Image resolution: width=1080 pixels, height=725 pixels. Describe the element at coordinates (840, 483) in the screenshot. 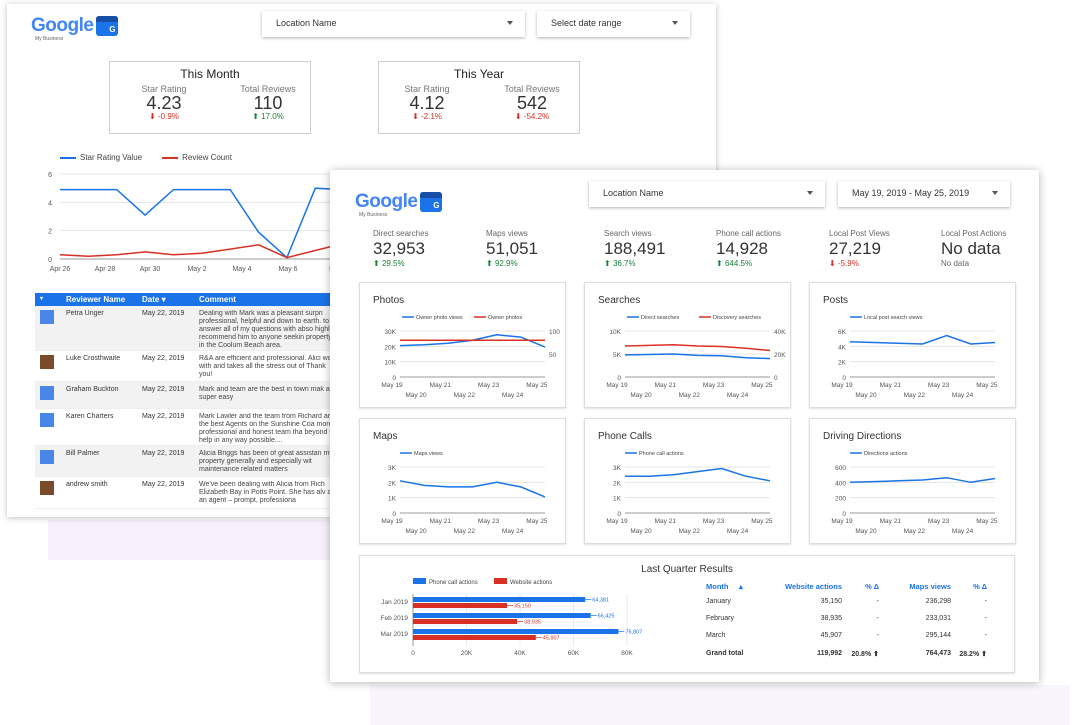

I see `y-tick-label: 400` at that location.